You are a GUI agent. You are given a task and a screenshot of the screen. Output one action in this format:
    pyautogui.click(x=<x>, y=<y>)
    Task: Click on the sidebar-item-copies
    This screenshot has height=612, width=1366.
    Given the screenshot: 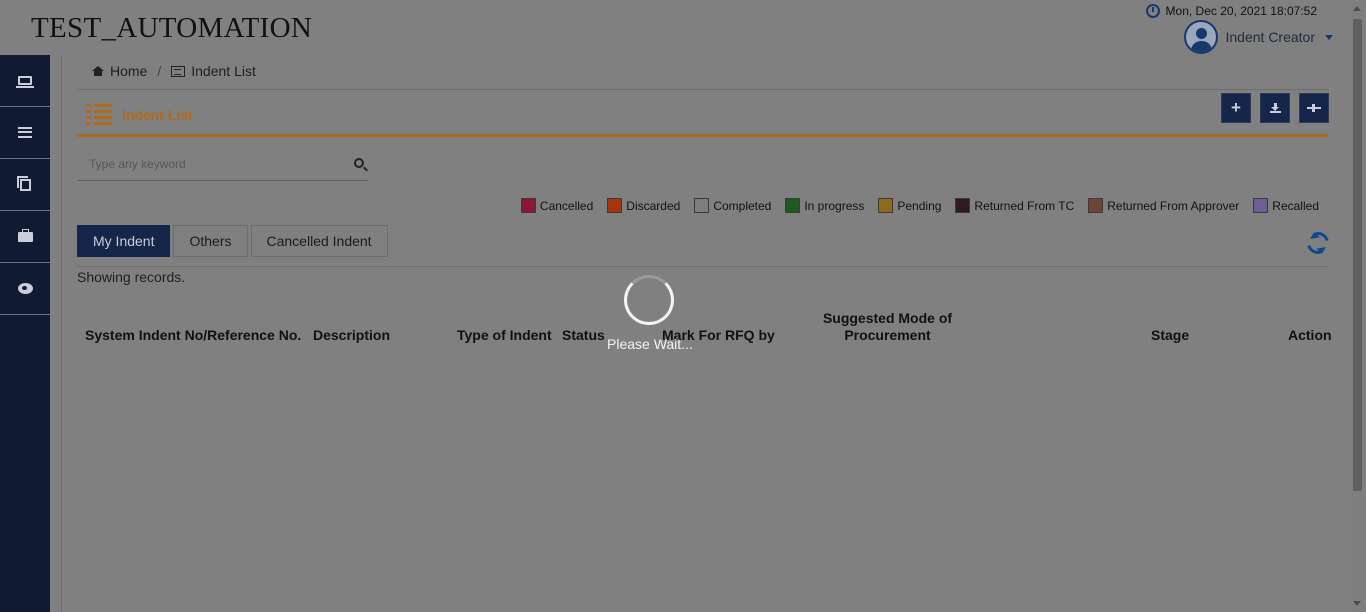 What is the action you would take?
    pyautogui.click(x=25, y=185)
    